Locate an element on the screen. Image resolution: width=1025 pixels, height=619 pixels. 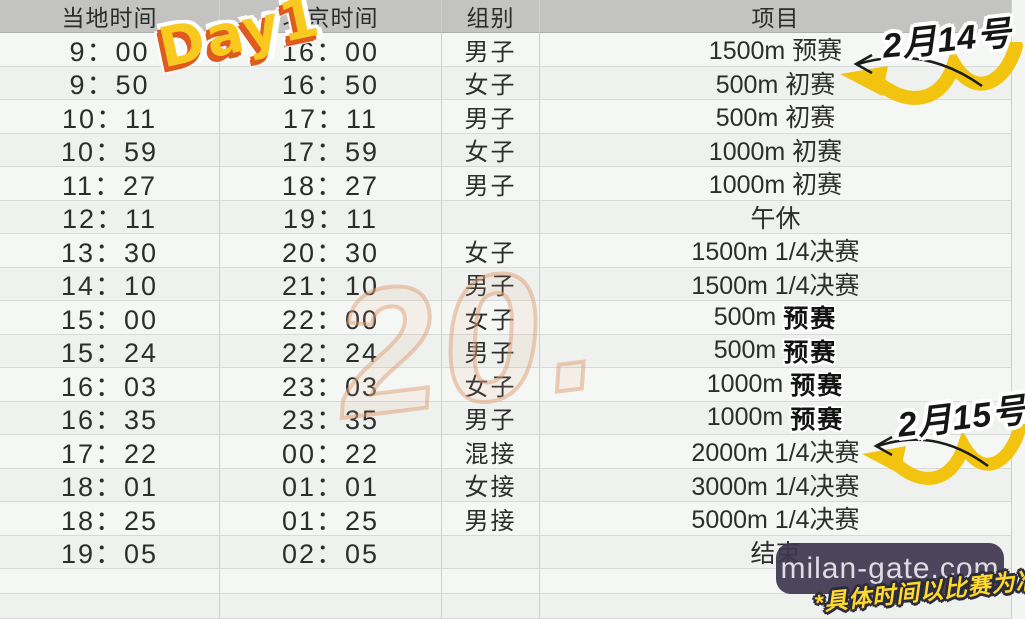
beijing-time-cell: 20：30 is located at coordinates (331, 251).